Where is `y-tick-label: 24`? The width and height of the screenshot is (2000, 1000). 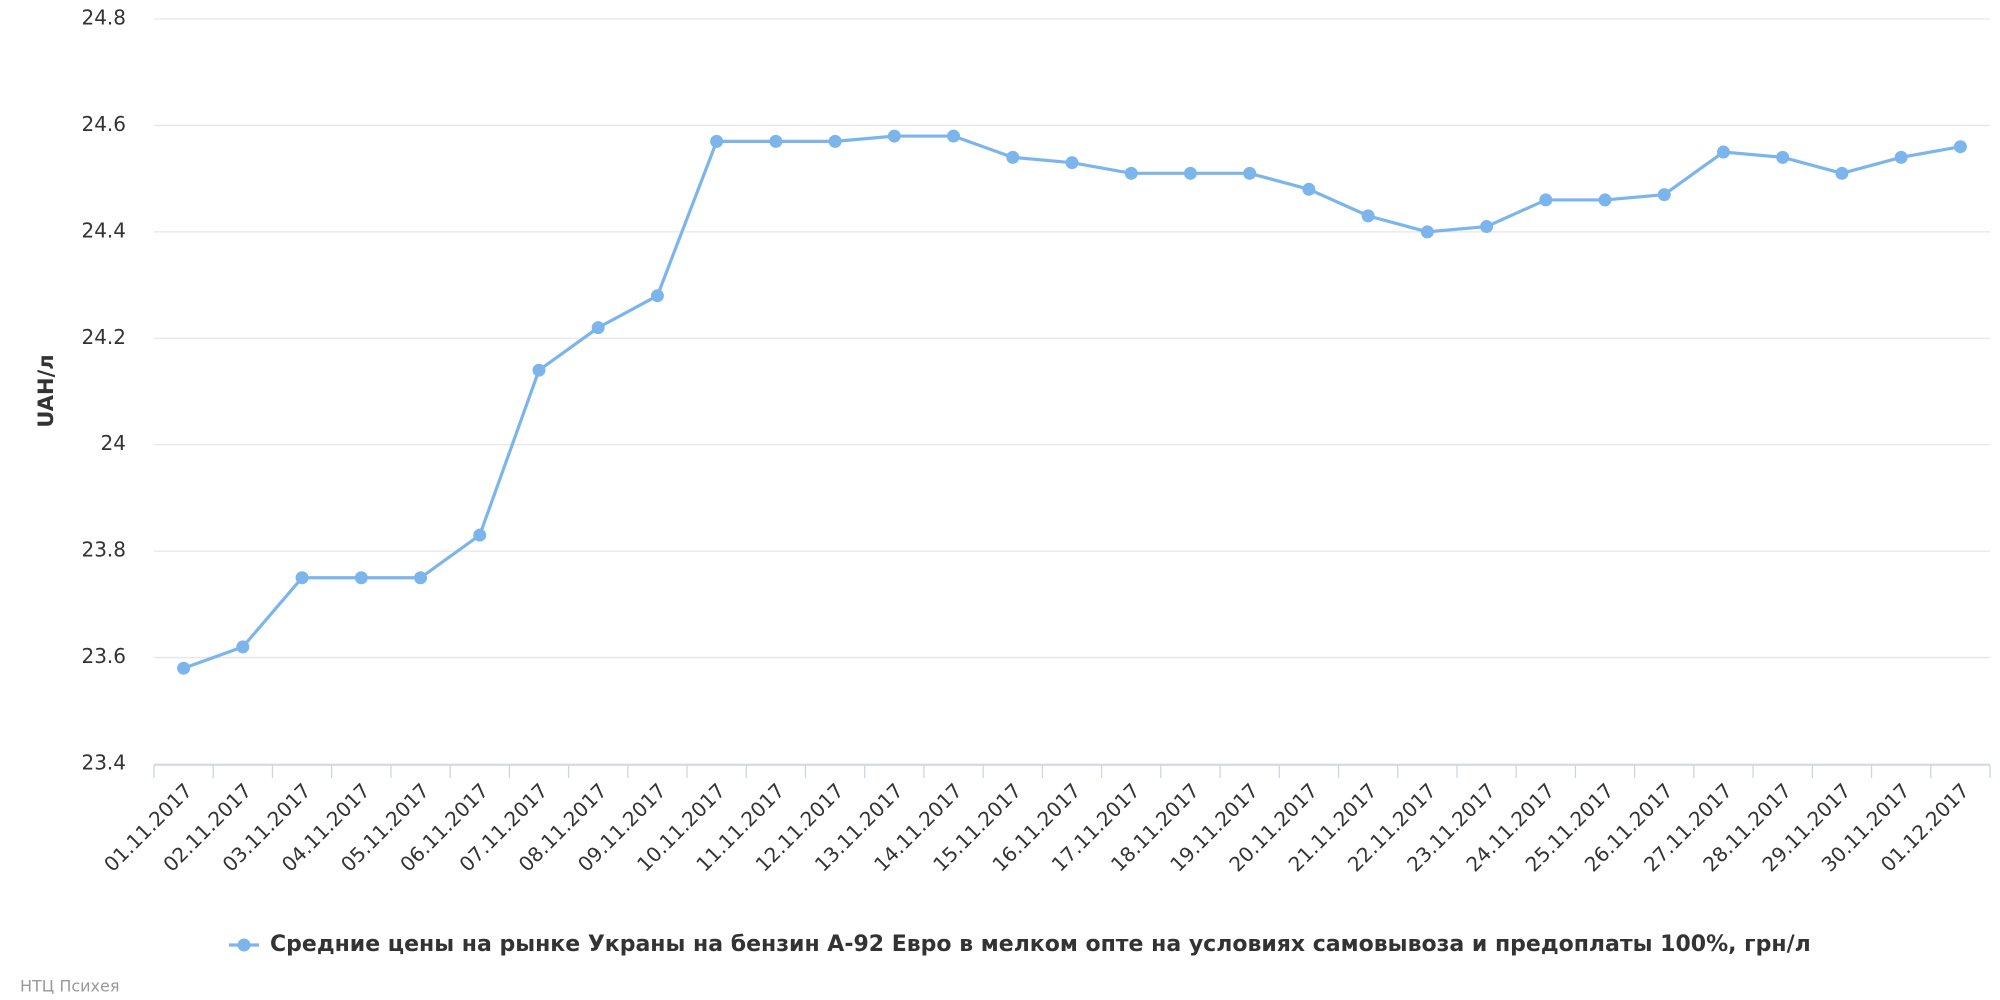
y-tick-label: 24 is located at coordinates (113, 443).